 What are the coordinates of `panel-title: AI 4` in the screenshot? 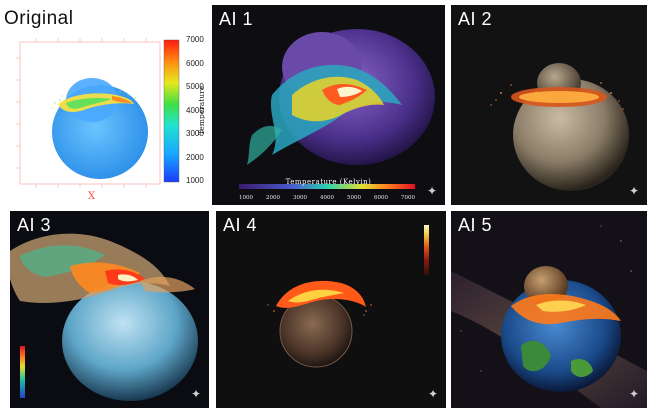 It's located at (240, 225).